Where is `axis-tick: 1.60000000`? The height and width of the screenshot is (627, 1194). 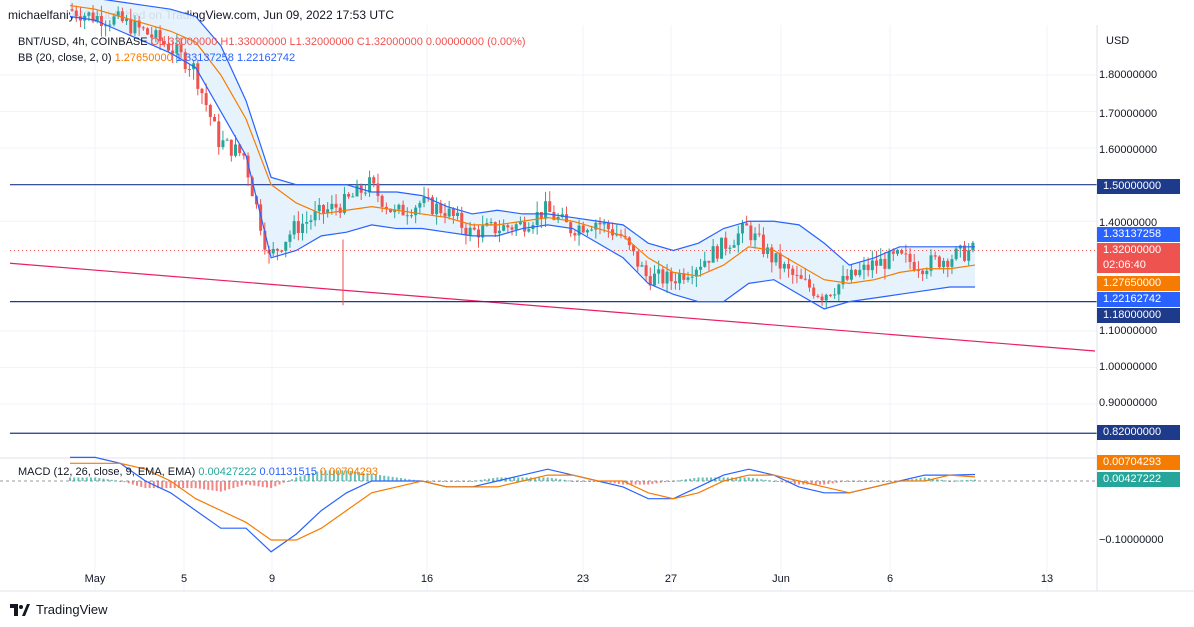
axis-tick: 1.60000000 is located at coordinates (1128, 150).